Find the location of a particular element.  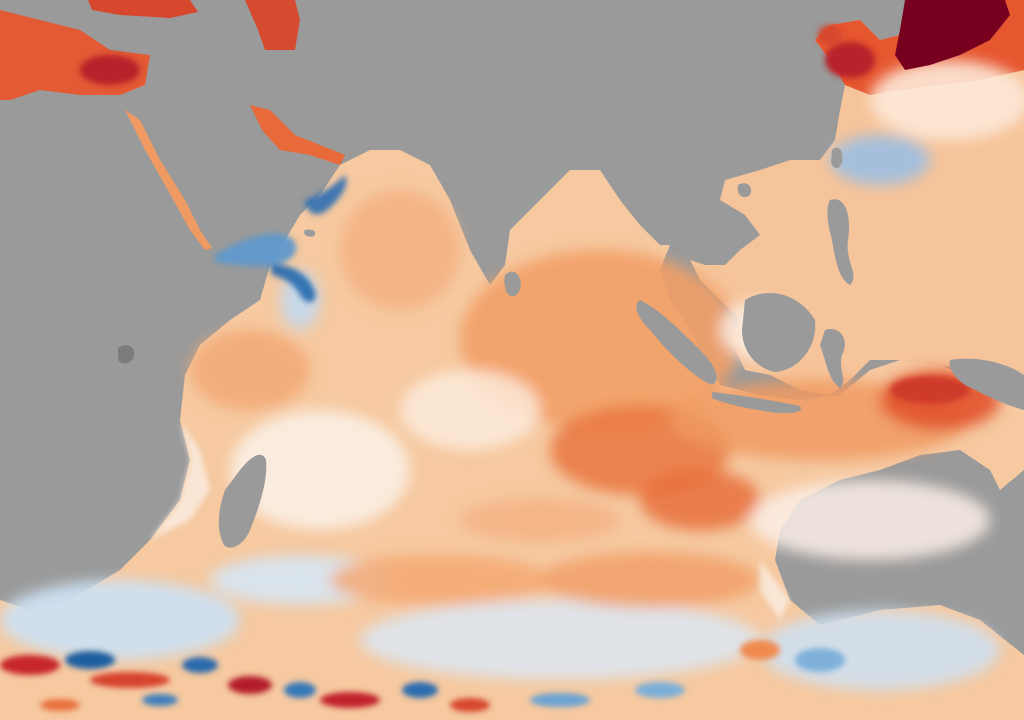

taiwan is located at coordinates (837, 157).